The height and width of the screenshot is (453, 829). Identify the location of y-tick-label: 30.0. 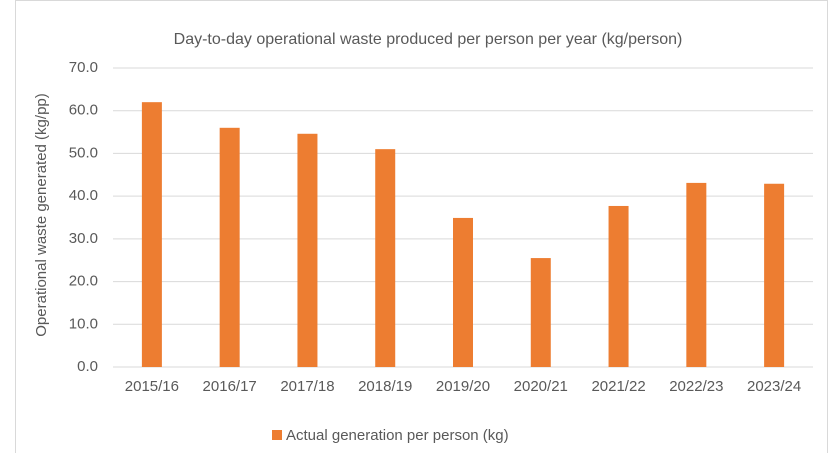
(83, 238).